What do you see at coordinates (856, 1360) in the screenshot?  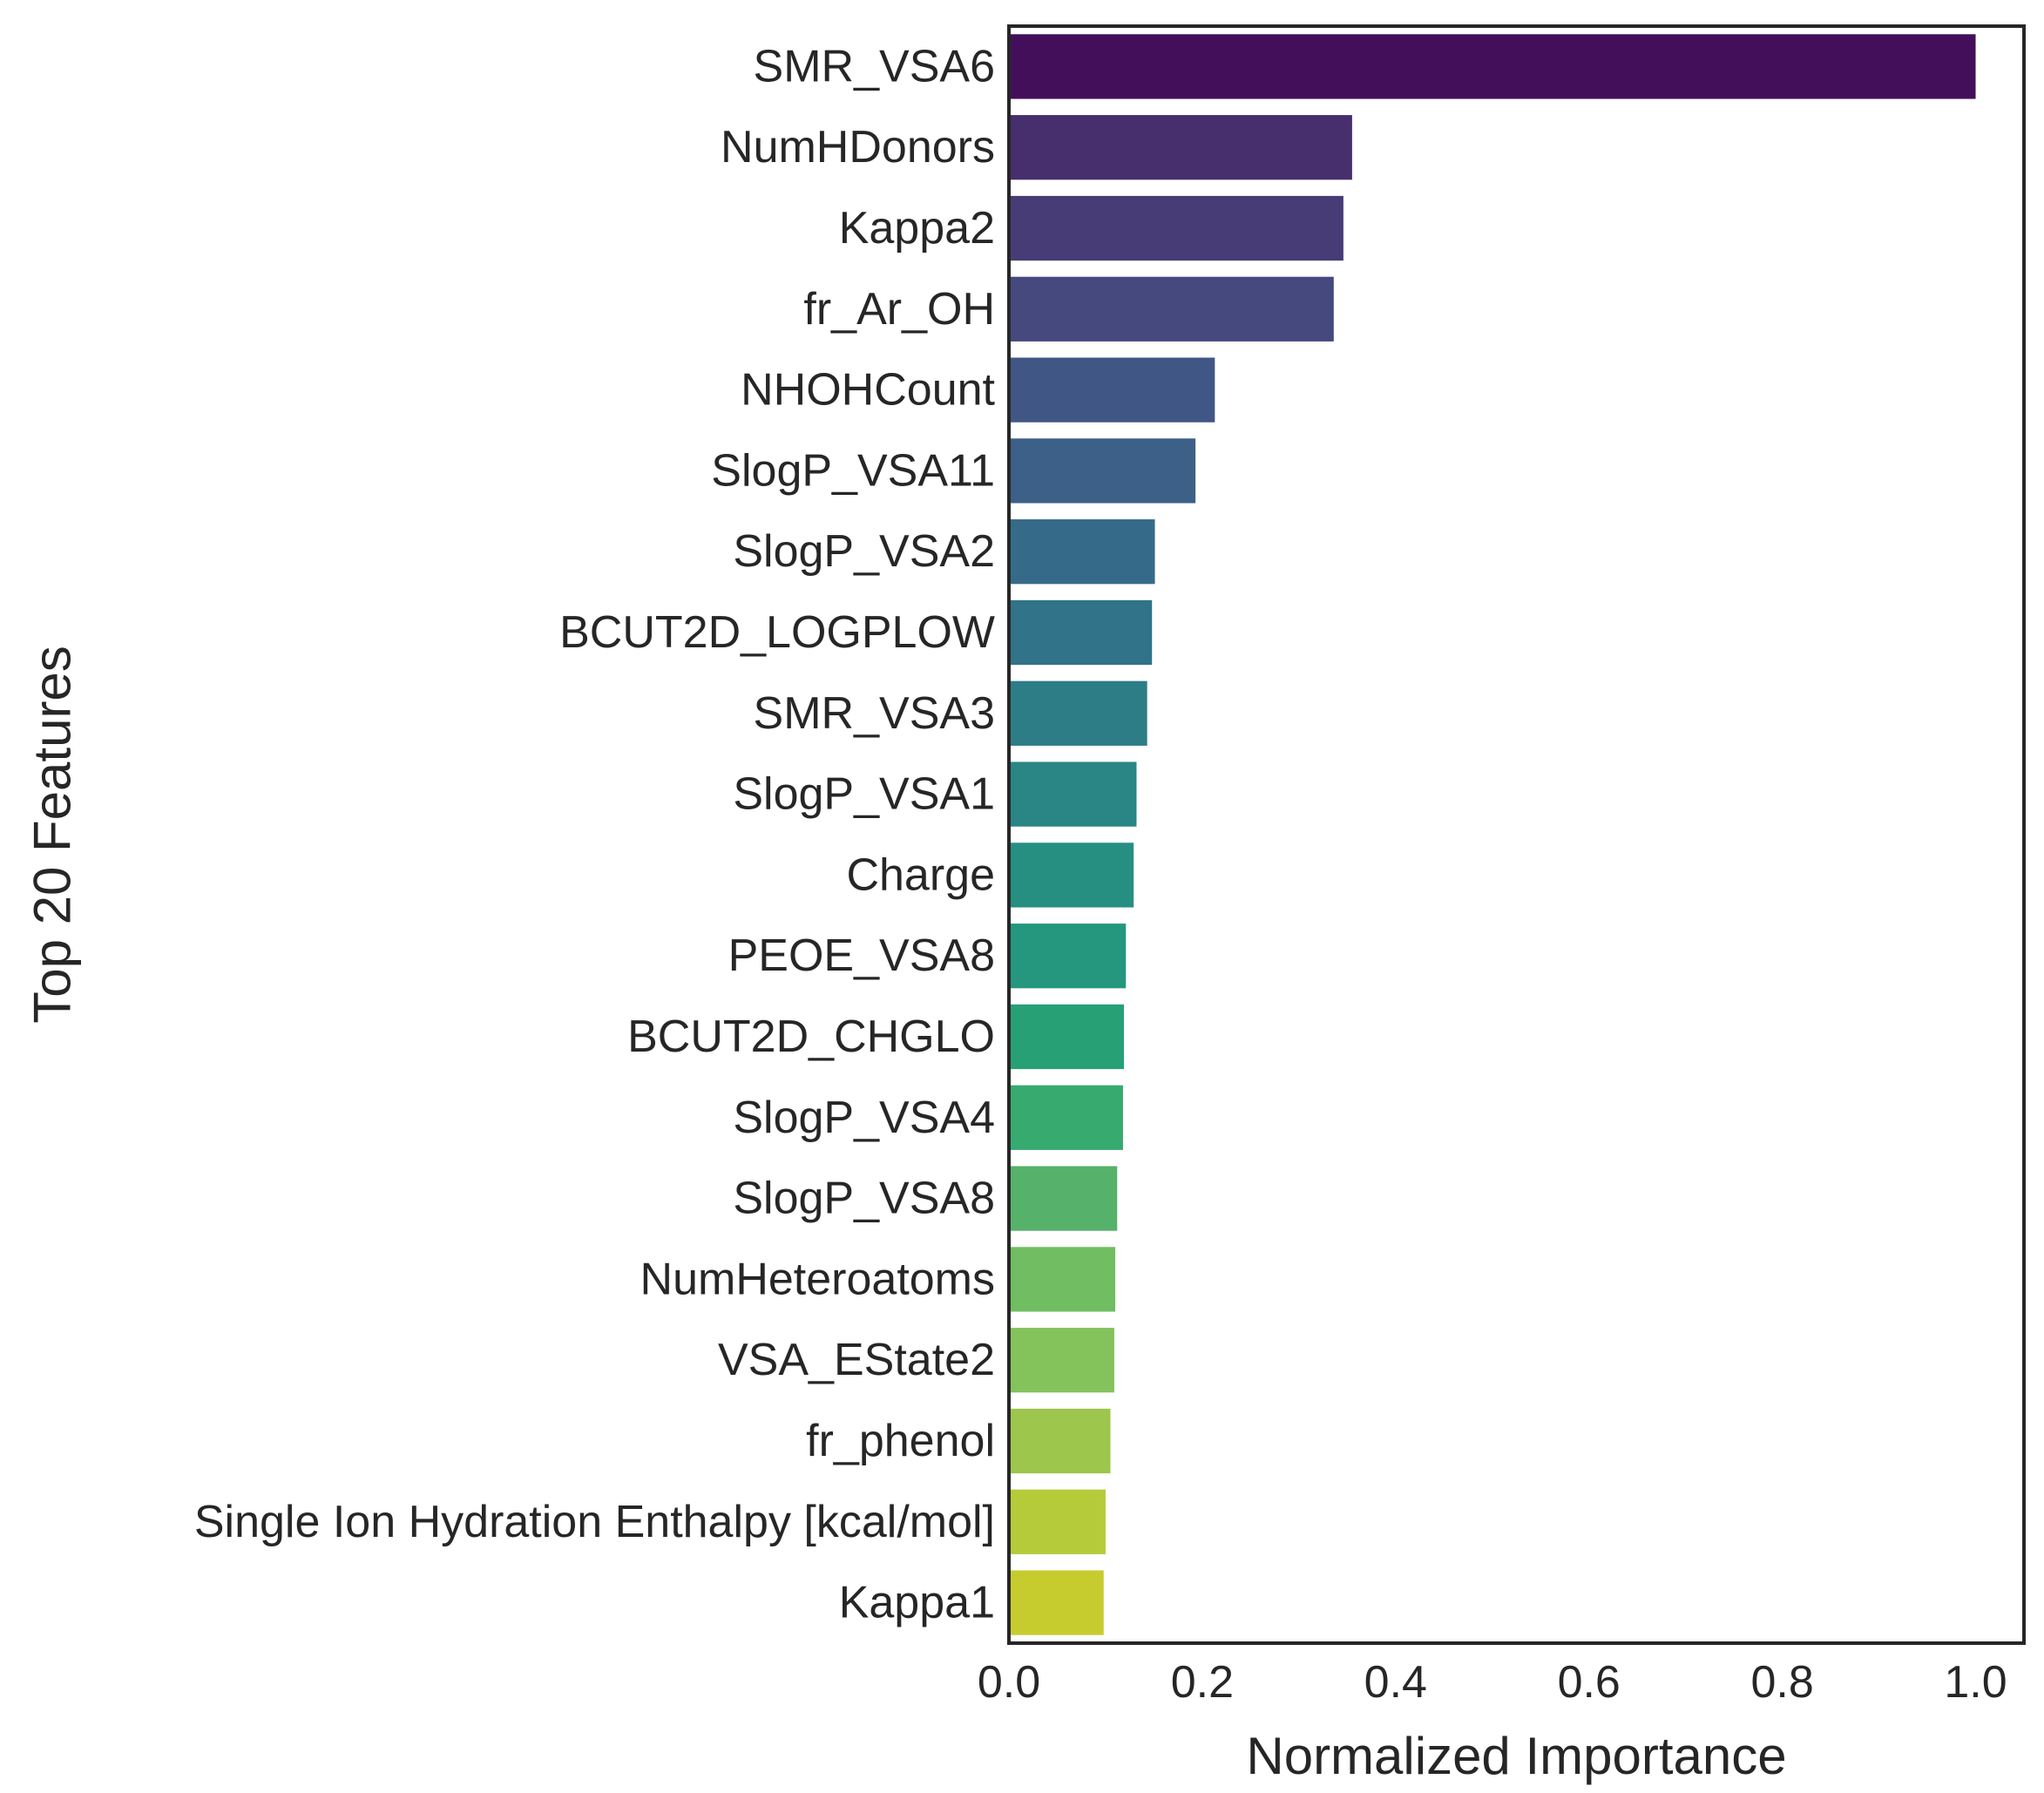 I see `category-label-16: VSA_EState2` at bounding box center [856, 1360].